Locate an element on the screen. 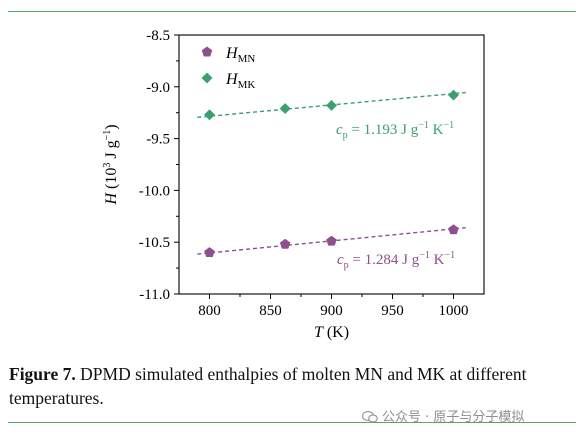 This screenshot has height=439, width=584. top-rule is located at coordinates (292, 11).